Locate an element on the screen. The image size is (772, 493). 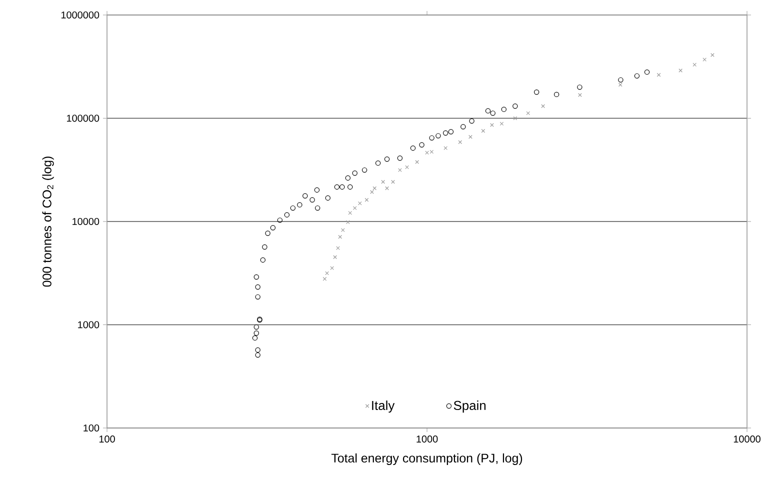
y-tick-label: 1000000 is located at coordinates (80, 15).